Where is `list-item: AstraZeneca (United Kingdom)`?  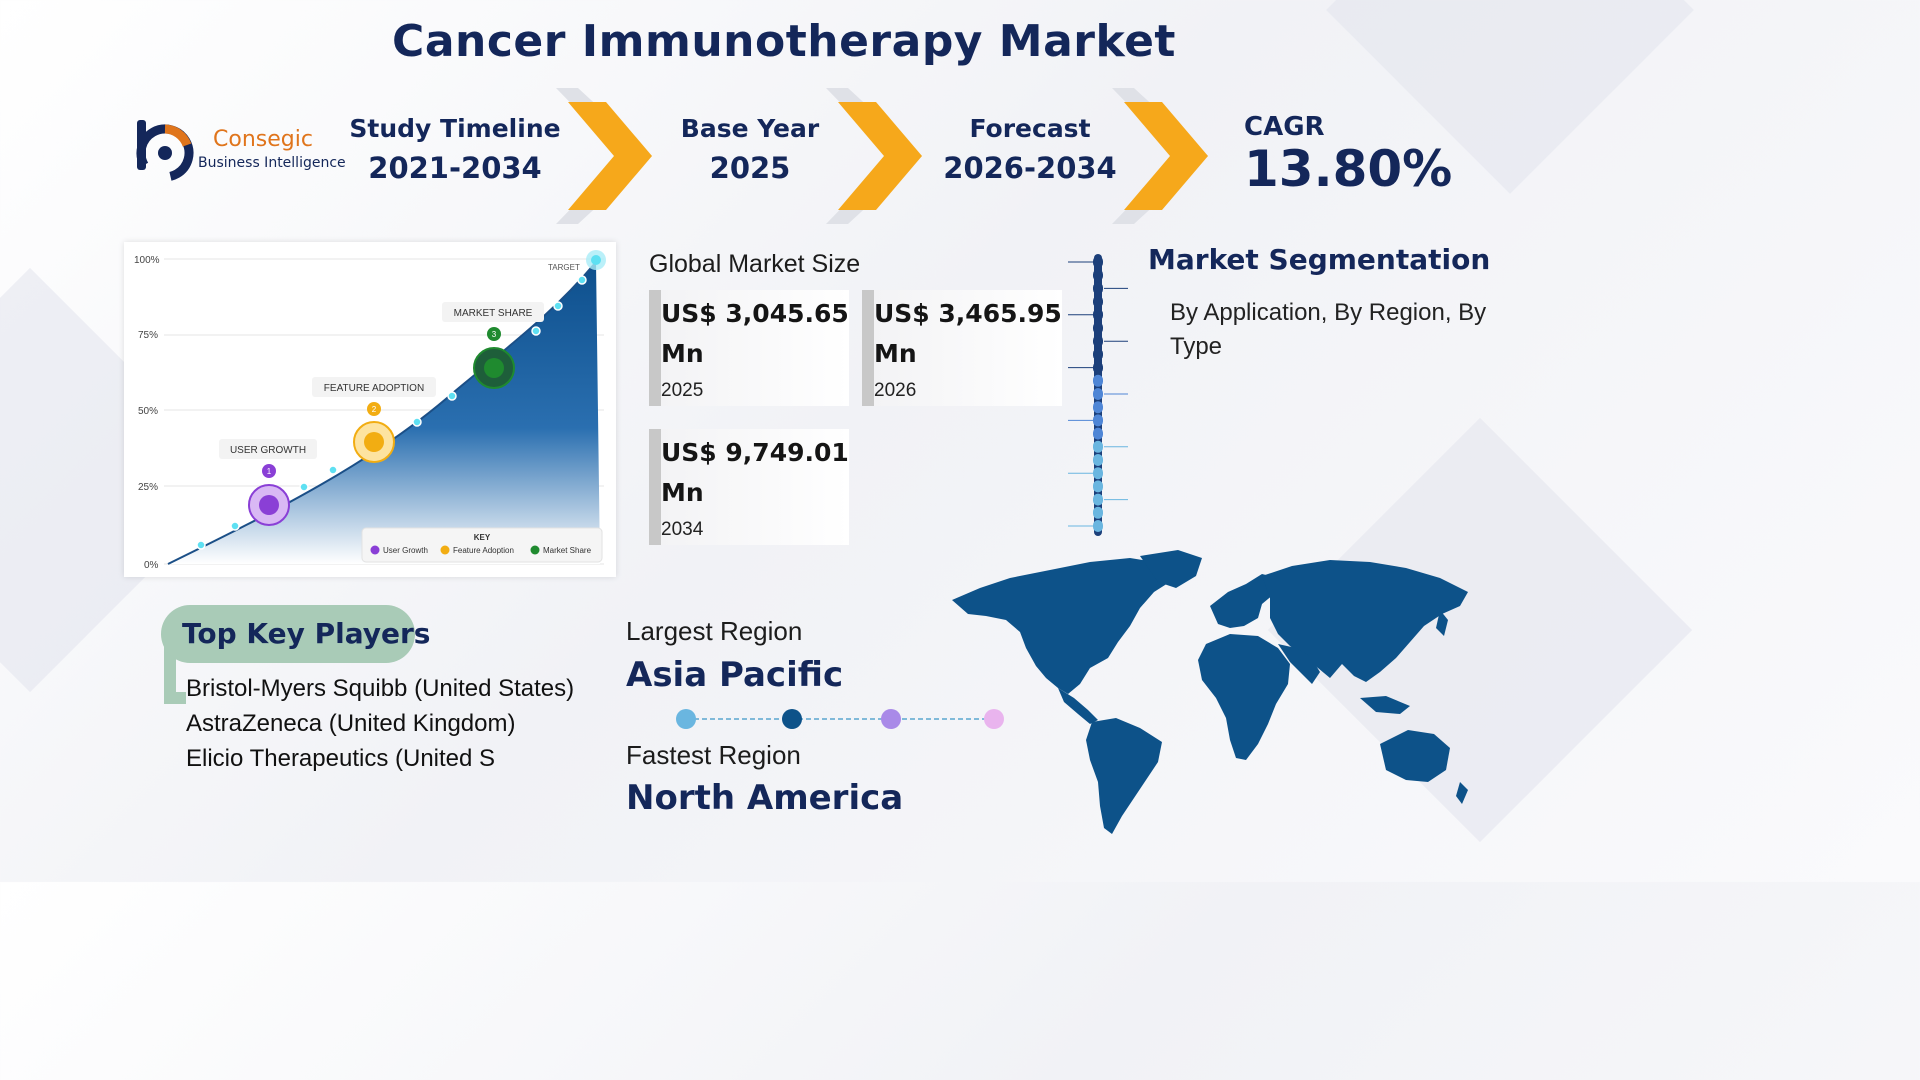
list-item: AstraZeneca (United Kingdom) is located at coordinates (351, 723).